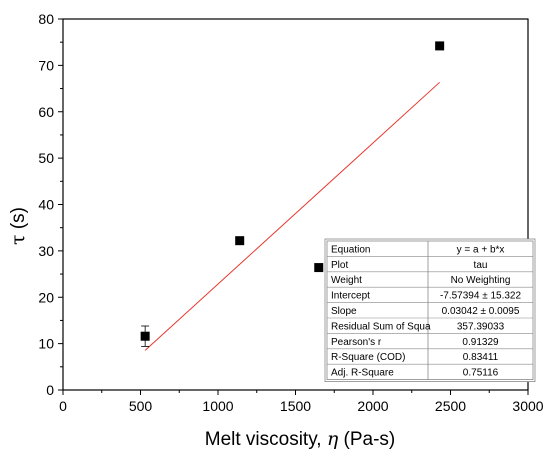 This screenshot has height=458, width=550. What do you see at coordinates (217, 406) in the screenshot?
I see `x-tick-label-1000: 1000` at bounding box center [217, 406].